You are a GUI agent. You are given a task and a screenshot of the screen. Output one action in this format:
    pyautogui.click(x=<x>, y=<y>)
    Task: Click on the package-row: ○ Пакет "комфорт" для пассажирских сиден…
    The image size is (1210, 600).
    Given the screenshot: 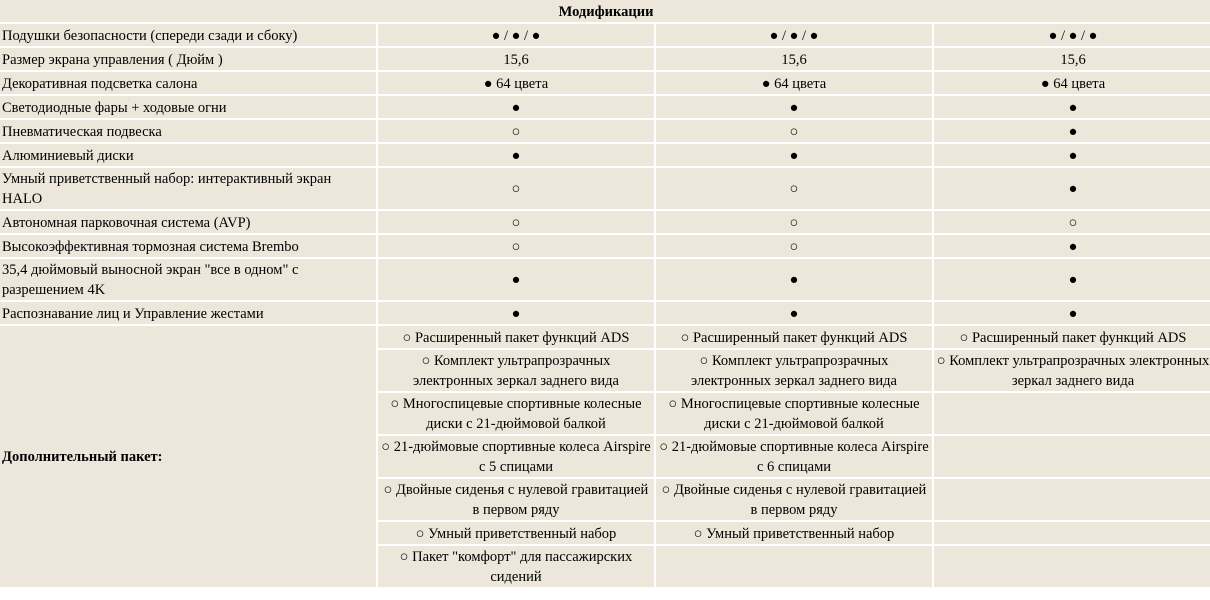 What is the action you would take?
    pyautogui.click(x=605, y=566)
    